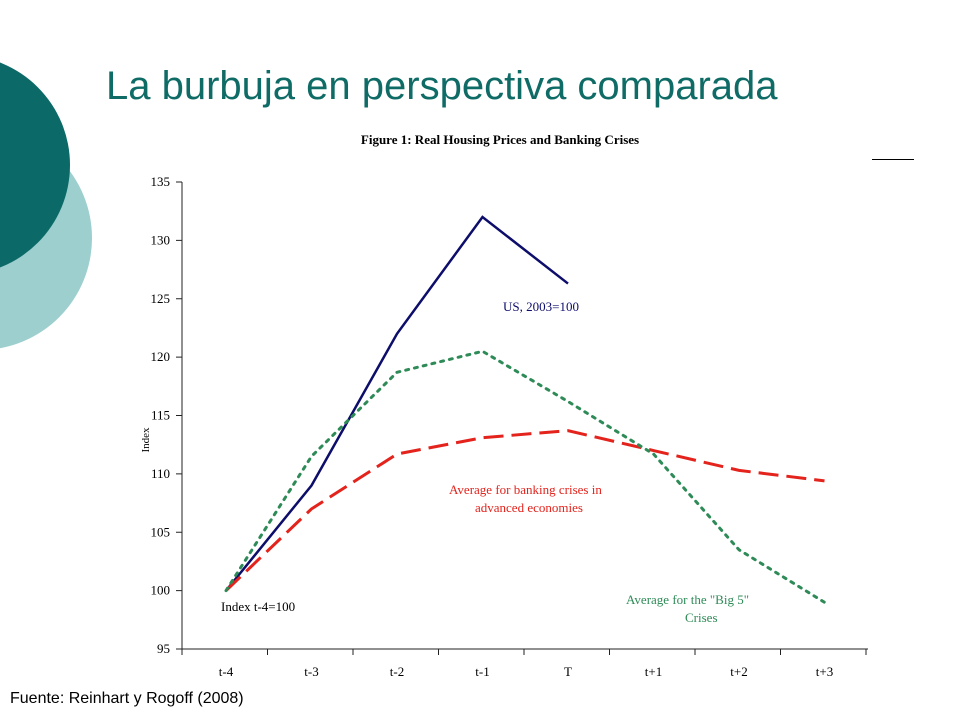  Describe the element at coordinates (161, 531) in the screenshot. I see `y-tick-label: 105` at that location.